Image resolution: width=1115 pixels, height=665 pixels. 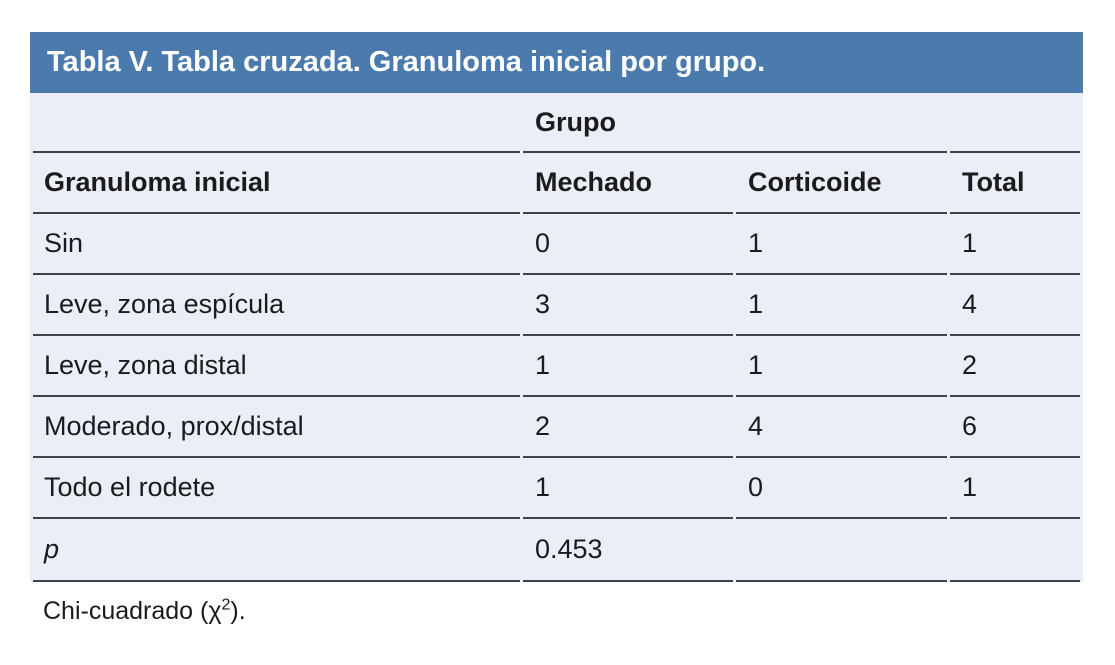 I want to click on cell-total: 4, so click(x=1015, y=305).